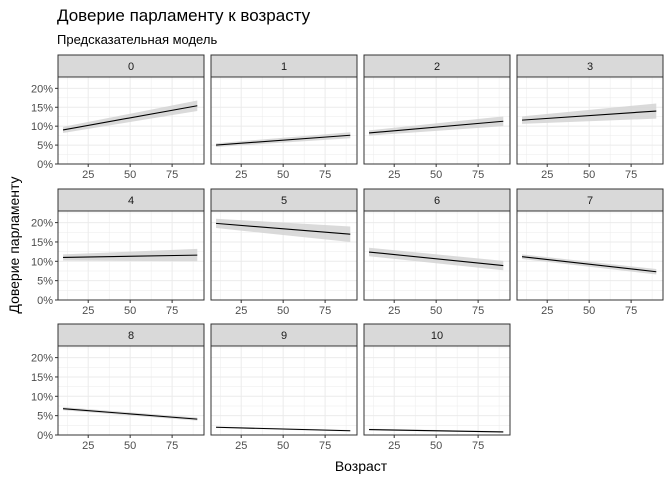 The height and width of the screenshot is (480, 672). I want to click on facet-panel-4: 4 25 50 75 0% 5% 10% 15% 20%, so click(118, 252).